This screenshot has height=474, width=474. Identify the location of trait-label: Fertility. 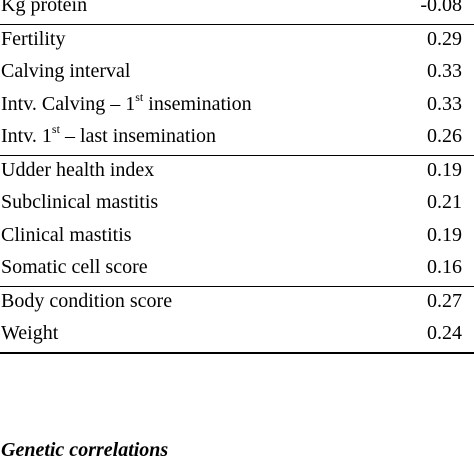
(33, 38).